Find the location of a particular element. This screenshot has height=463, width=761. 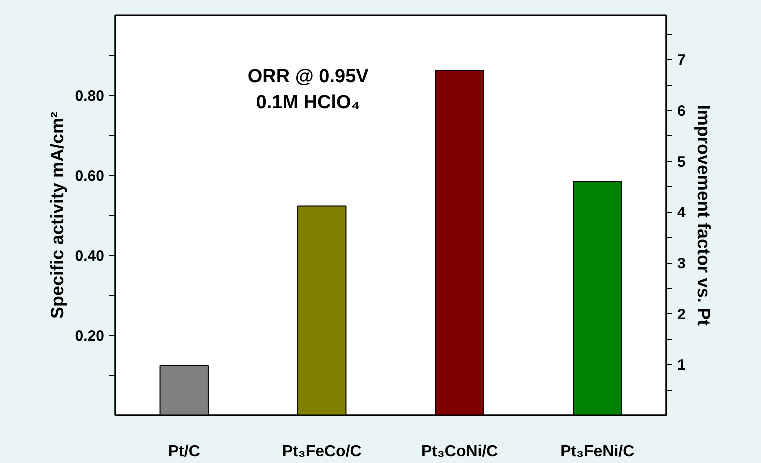

y-tick-label: 0.60 is located at coordinates (90, 176).